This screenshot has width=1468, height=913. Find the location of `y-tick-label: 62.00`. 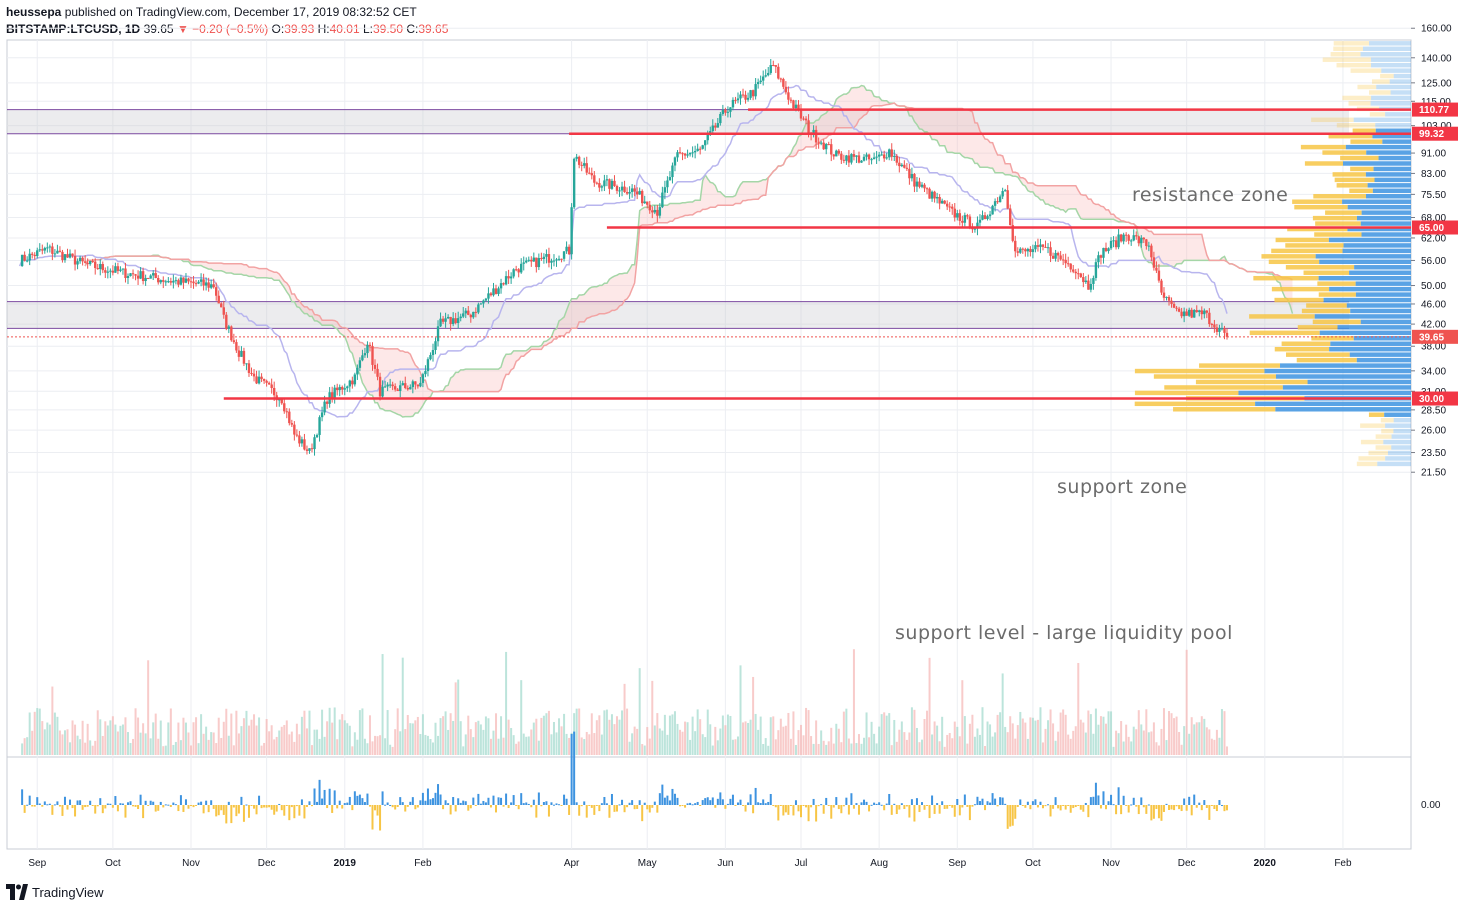

y-tick-label: 62.00 is located at coordinates (1433, 238).